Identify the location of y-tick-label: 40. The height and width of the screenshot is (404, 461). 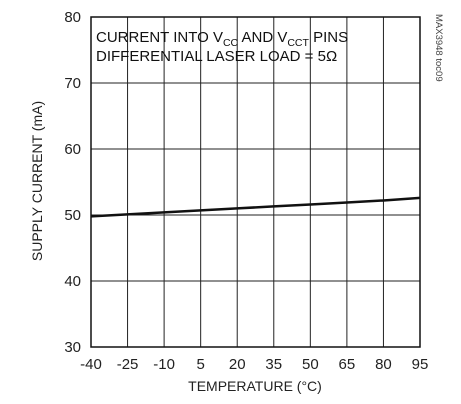
(72, 281).